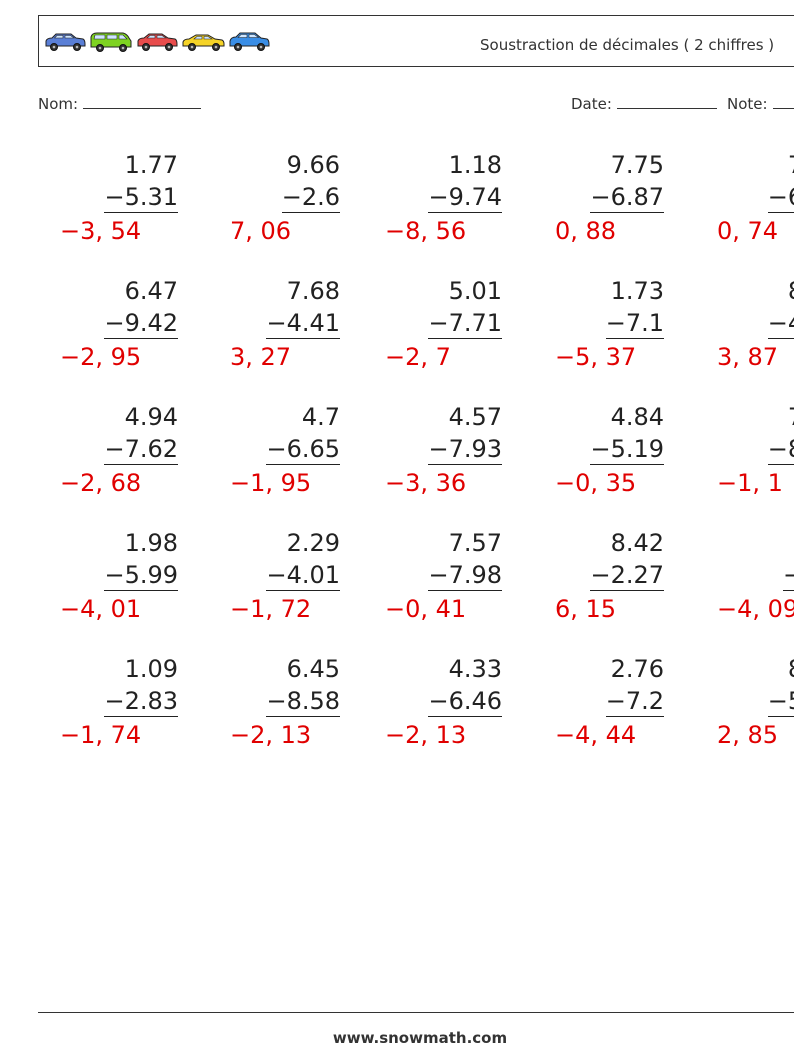 This screenshot has height=1053, width=794. Describe the element at coordinates (271, 735) in the screenshot. I see `answer: −2, 13` at that location.